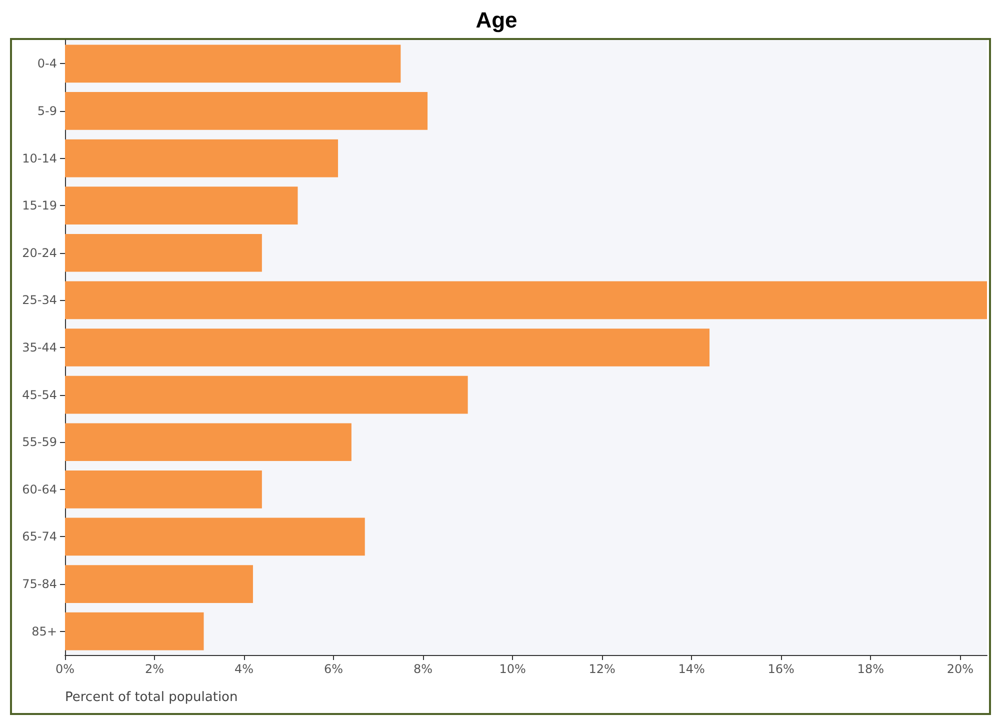 This screenshot has width=993, height=717. I want to click on x-tick-label: 12%, so click(602, 669).